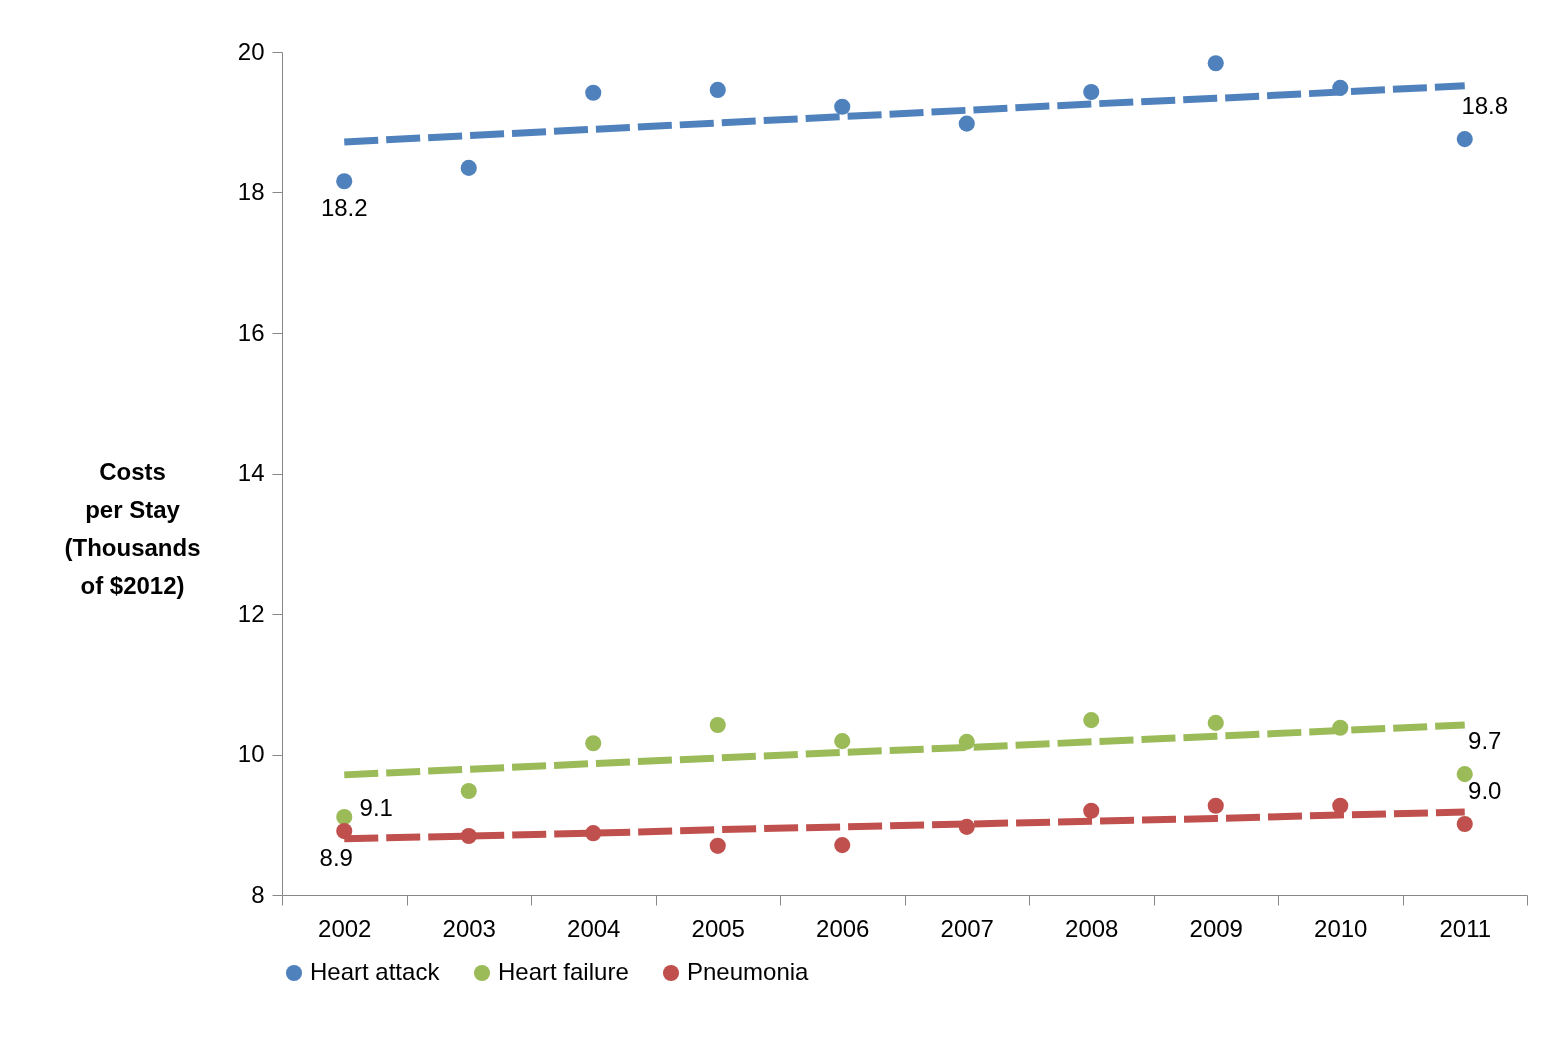 Image resolution: width=1566 pixels, height=1043 pixels. What do you see at coordinates (1341, 928) in the screenshot?
I see `x-tick-label: 2010` at bounding box center [1341, 928].